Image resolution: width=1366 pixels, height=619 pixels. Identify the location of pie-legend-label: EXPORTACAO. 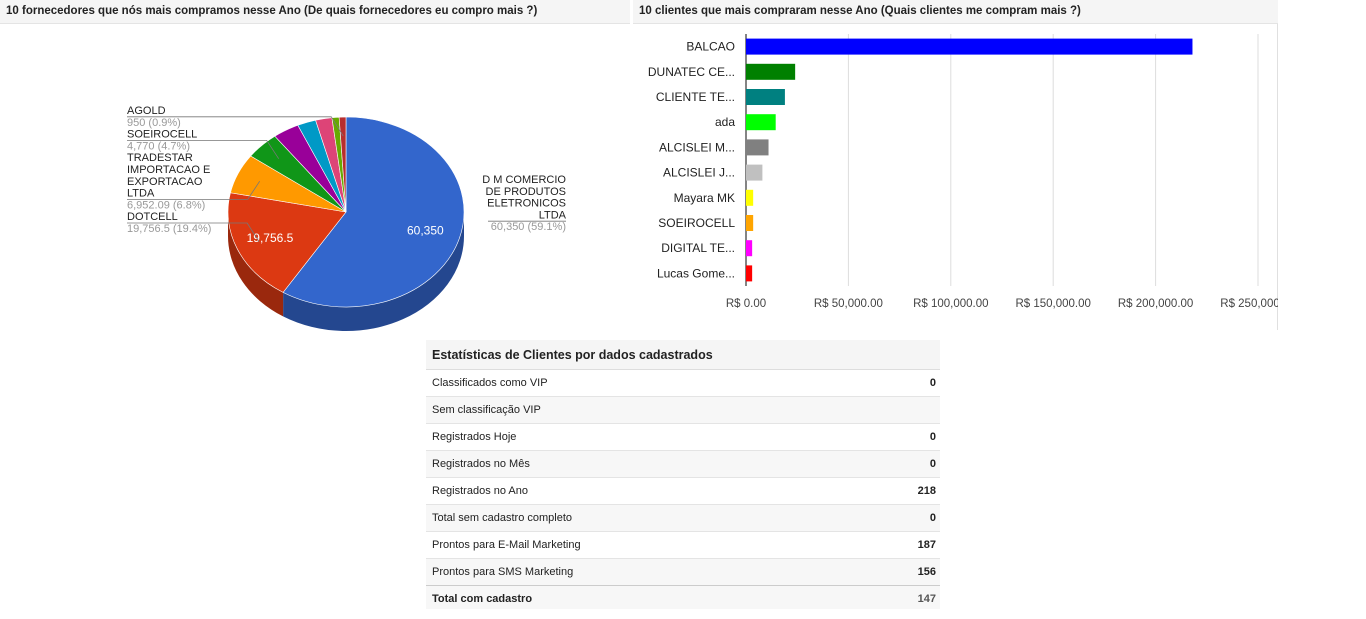
(165, 182).